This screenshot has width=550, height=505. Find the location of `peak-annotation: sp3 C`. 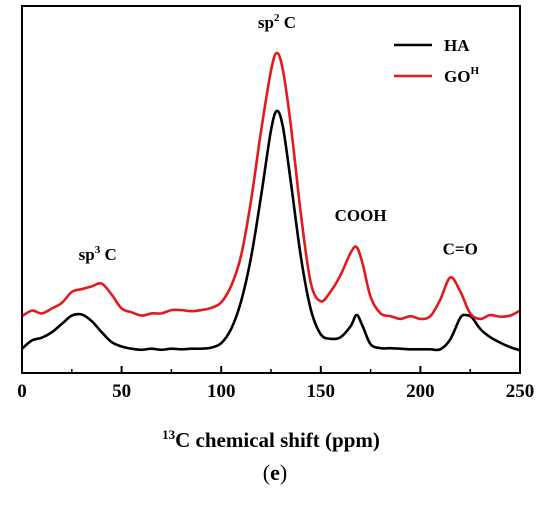

peak-annotation: sp3 C is located at coordinates (98, 254).